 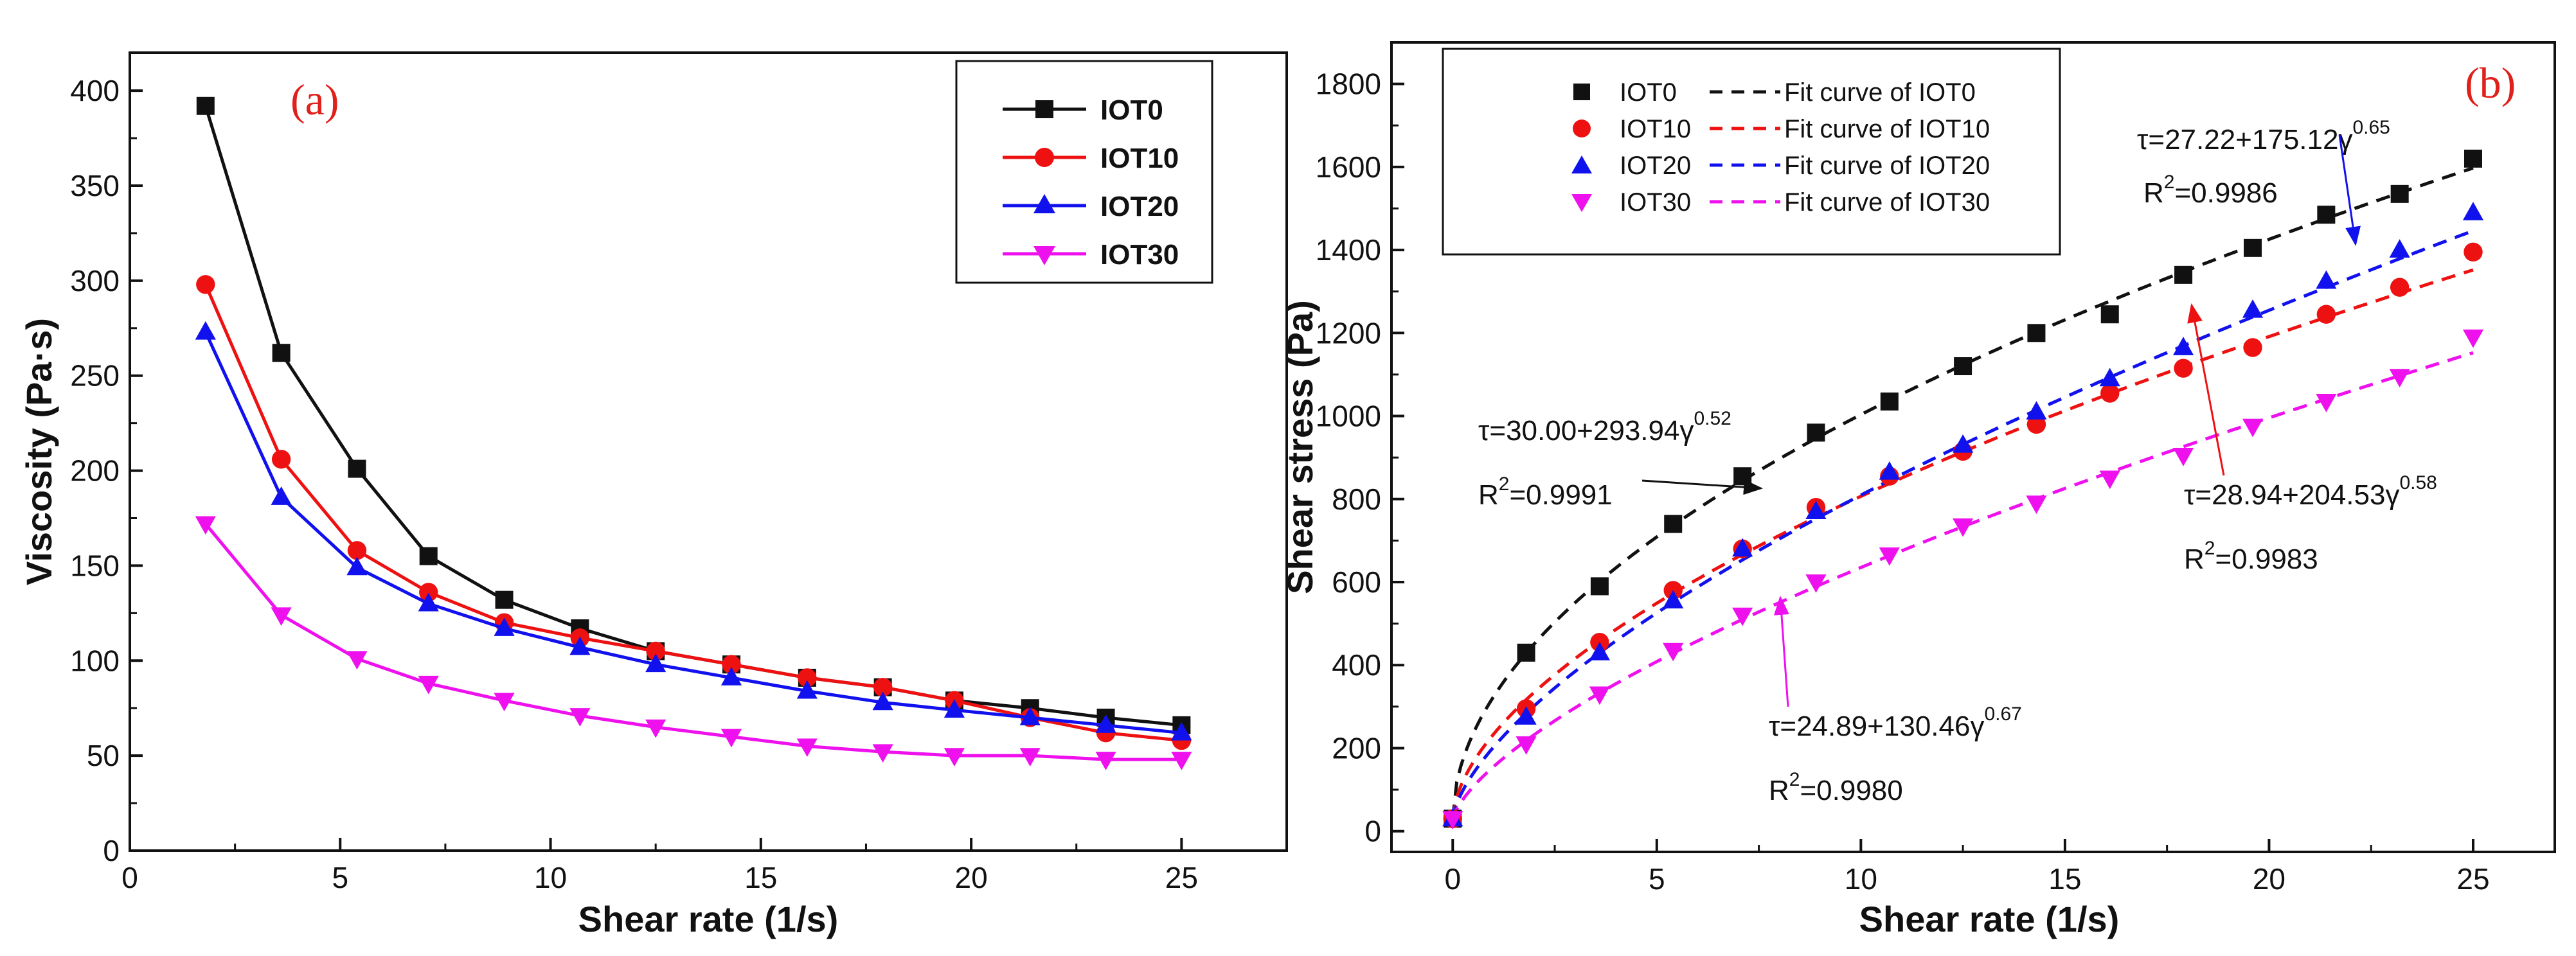 What do you see at coordinates (340, 877) in the screenshot?
I see `a-x-tick-label: 5` at bounding box center [340, 877].